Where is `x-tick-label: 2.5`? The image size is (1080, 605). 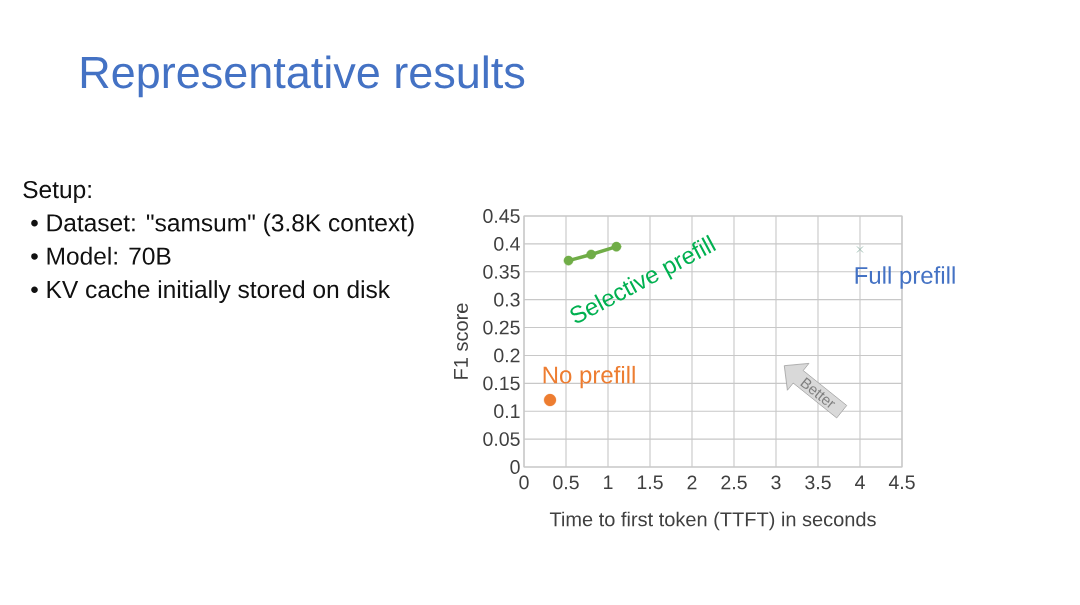
x-tick-label: 2.5 is located at coordinates (734, 482).